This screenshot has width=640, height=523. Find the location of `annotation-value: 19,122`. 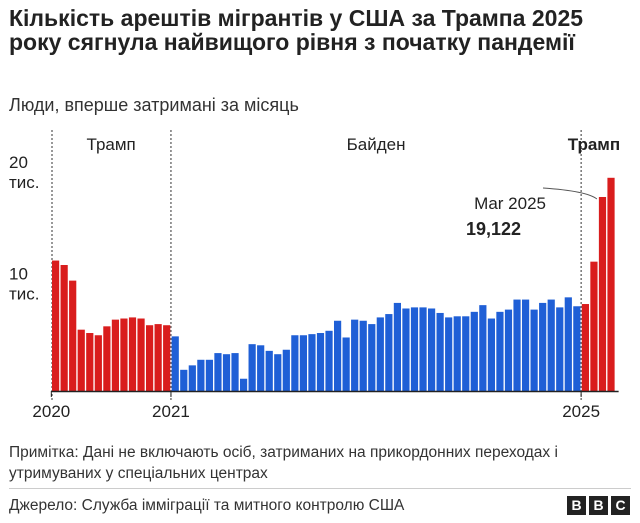

annotation-value: 19,122 is located at coordinates (493, 229).